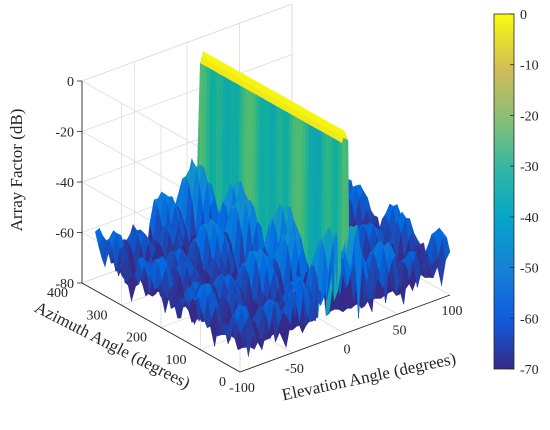 This screenshot has height=430, width=550. Describe the element at coordinates (64, 133) in the screenshot. I see `z-tick-label: -20` at that location.